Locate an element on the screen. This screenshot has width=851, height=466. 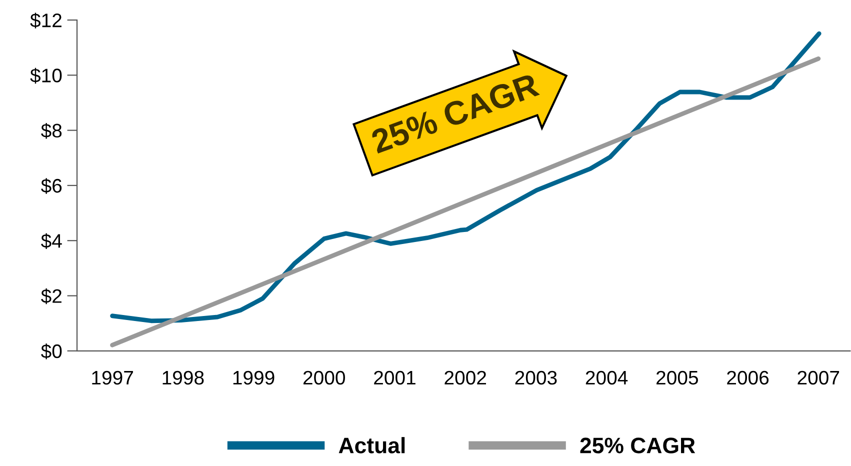
legend-label: Actual is located at coordinates (371, 445).